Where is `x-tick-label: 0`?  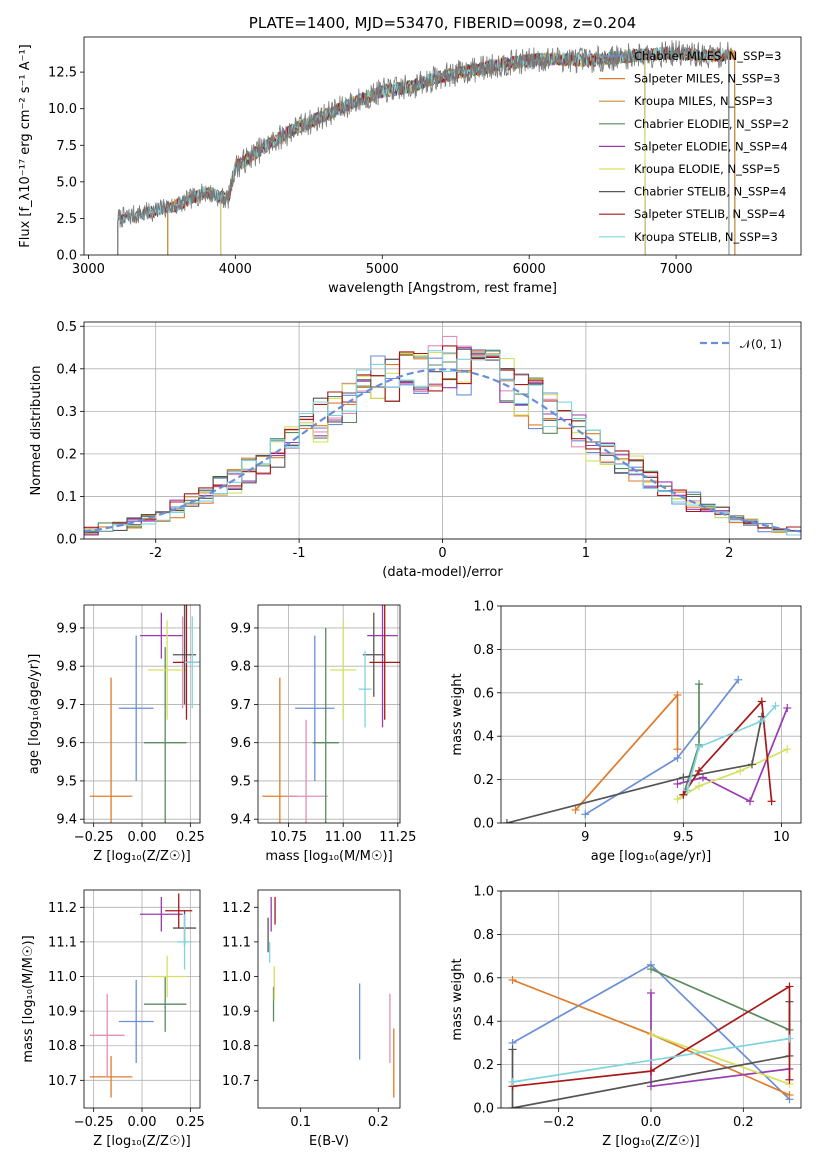 x-tick-label: 0 is located at coordinates (442, 553).